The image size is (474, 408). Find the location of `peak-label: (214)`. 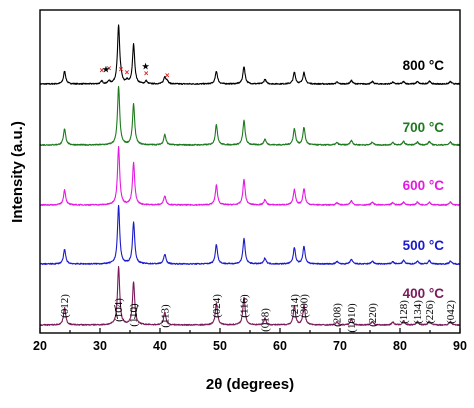

peak-label: (214) is located at coordinates (295, 306).